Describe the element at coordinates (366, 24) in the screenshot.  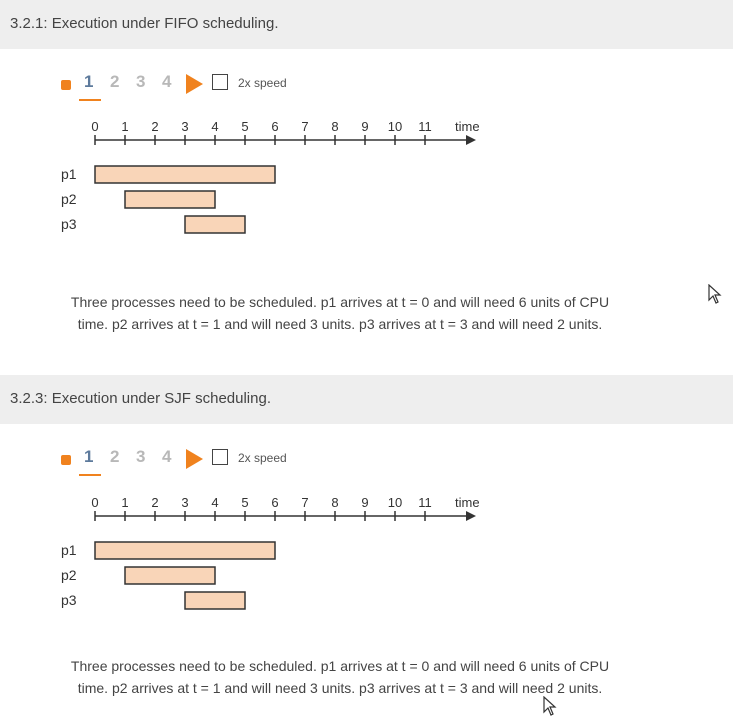
I see `section-header: 3.2.1: Execution under FIFO scheduling.` at that location.